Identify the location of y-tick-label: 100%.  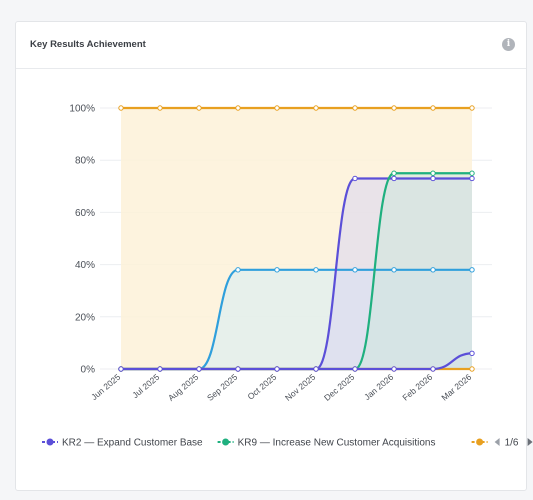
(82, 109).